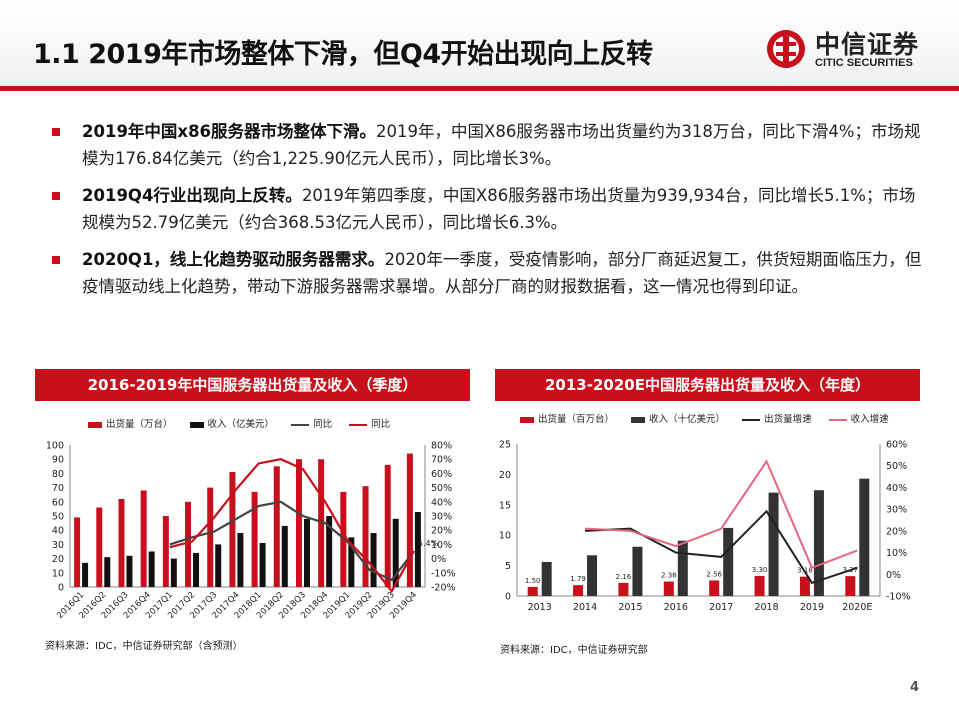  I want to click on x-tick-label: 2017, so click(721, 607).